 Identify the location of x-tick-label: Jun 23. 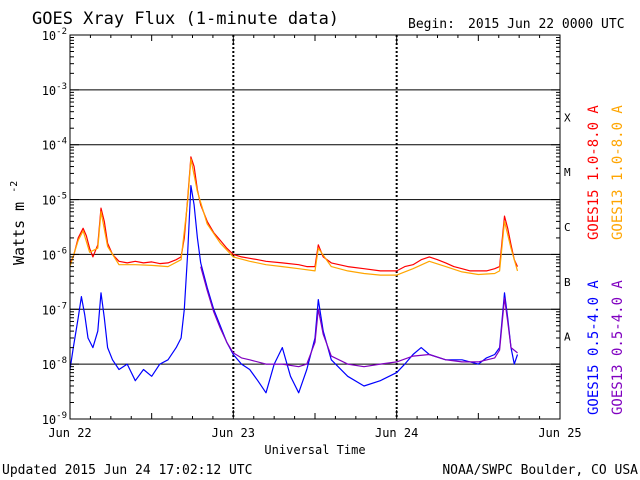
(233, 433).